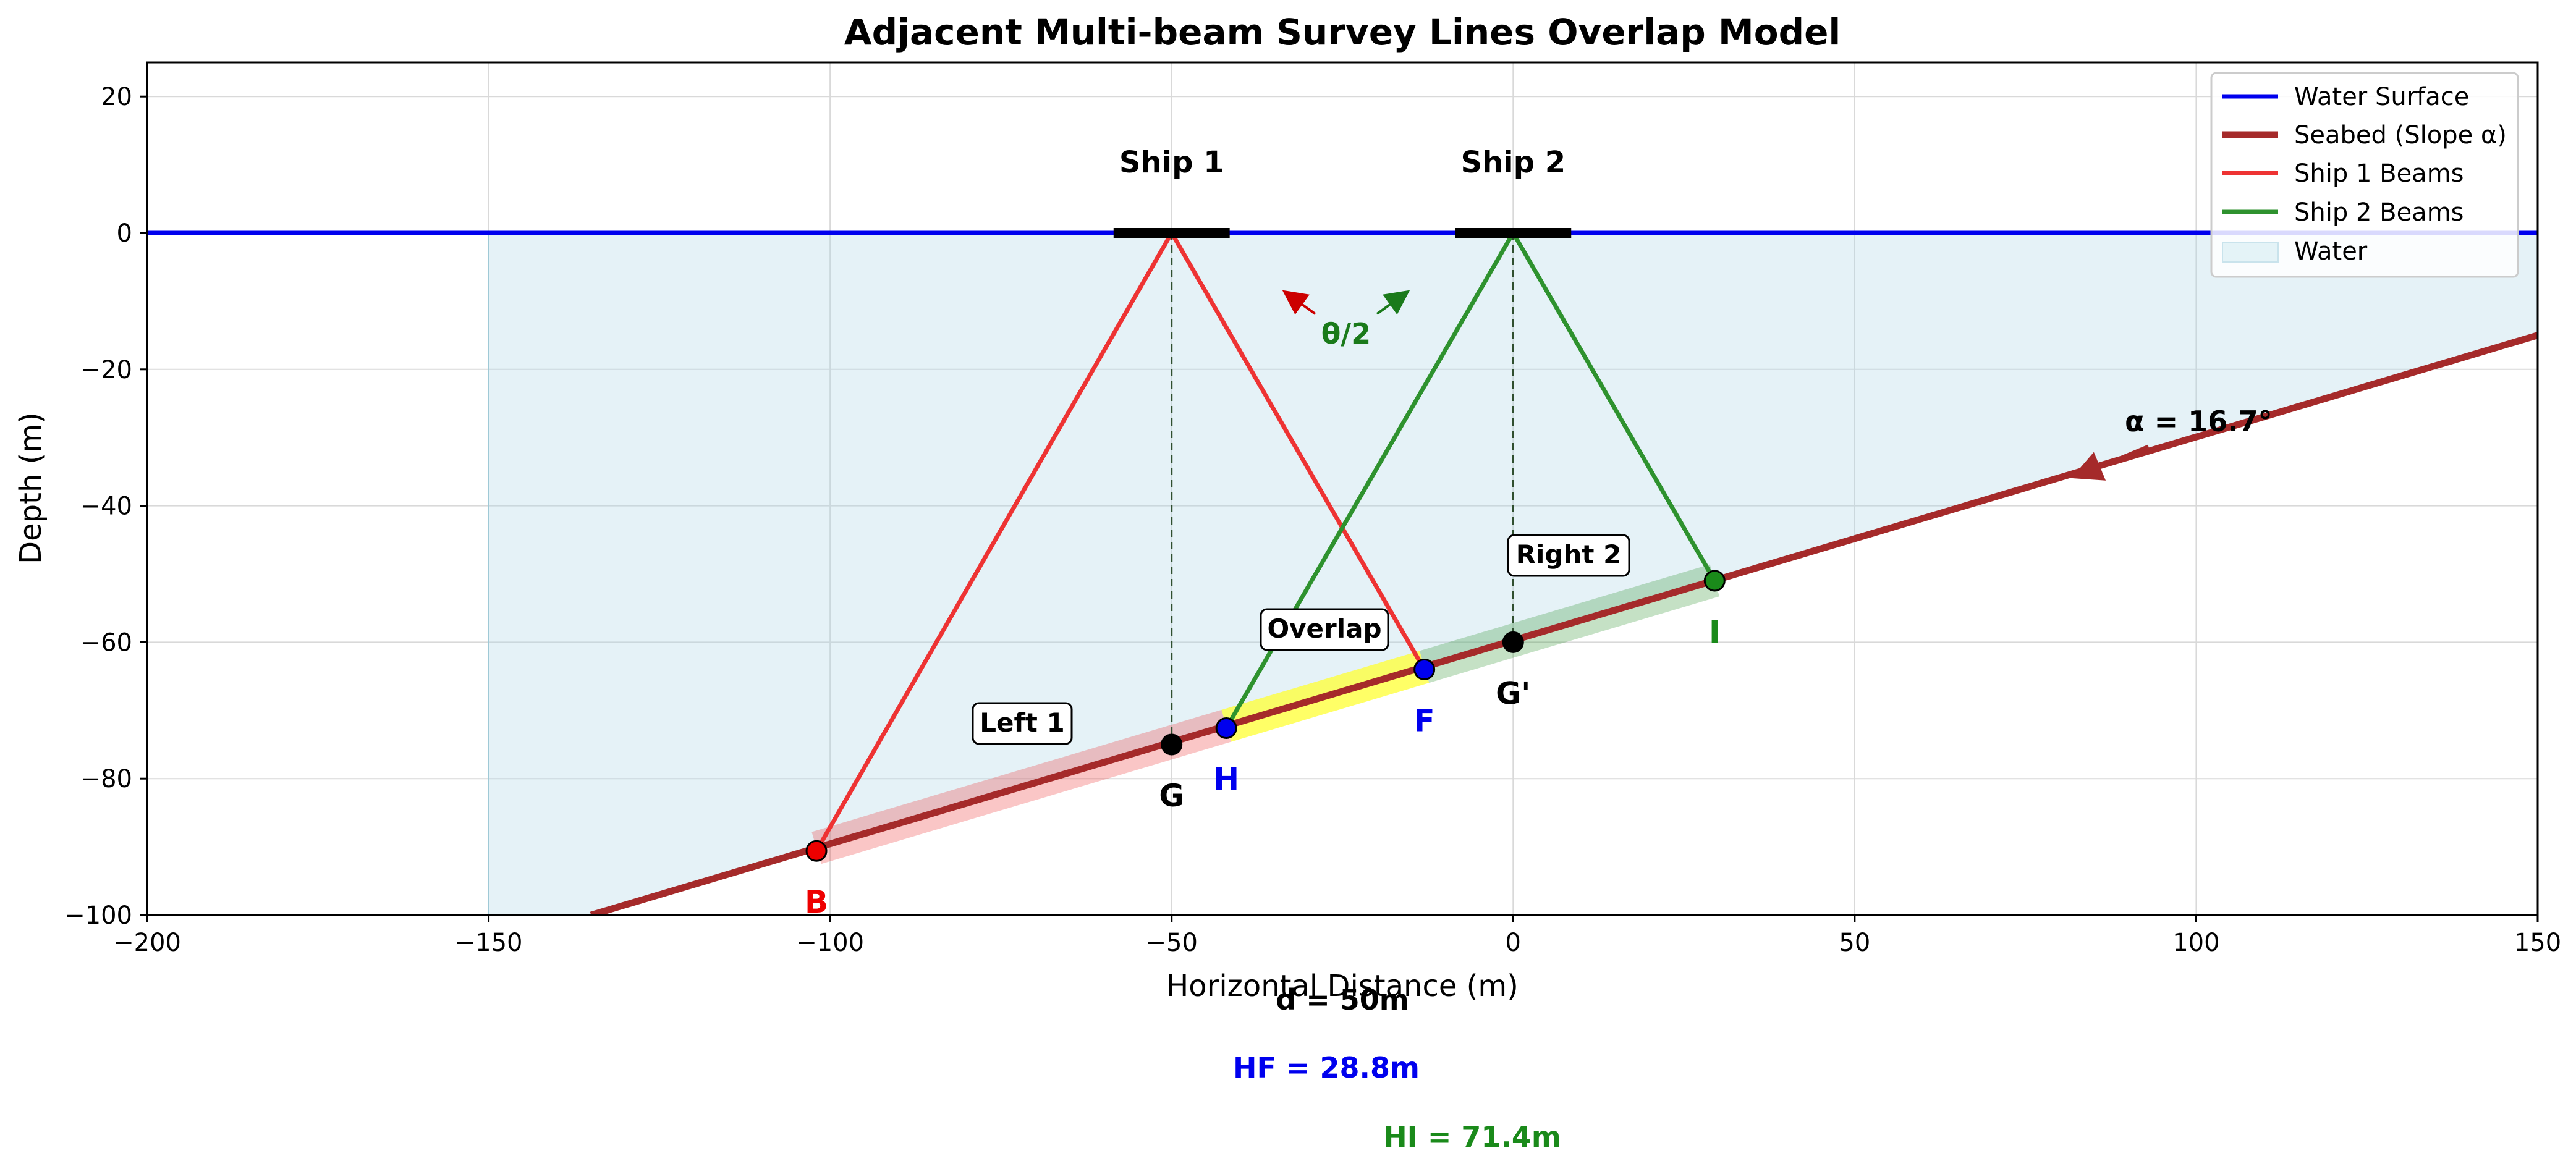 The image size is (2576, 1169). Describe the element at coordinates (124, 233) in the screenshot. I see `y-tick-label: 0` at that location.